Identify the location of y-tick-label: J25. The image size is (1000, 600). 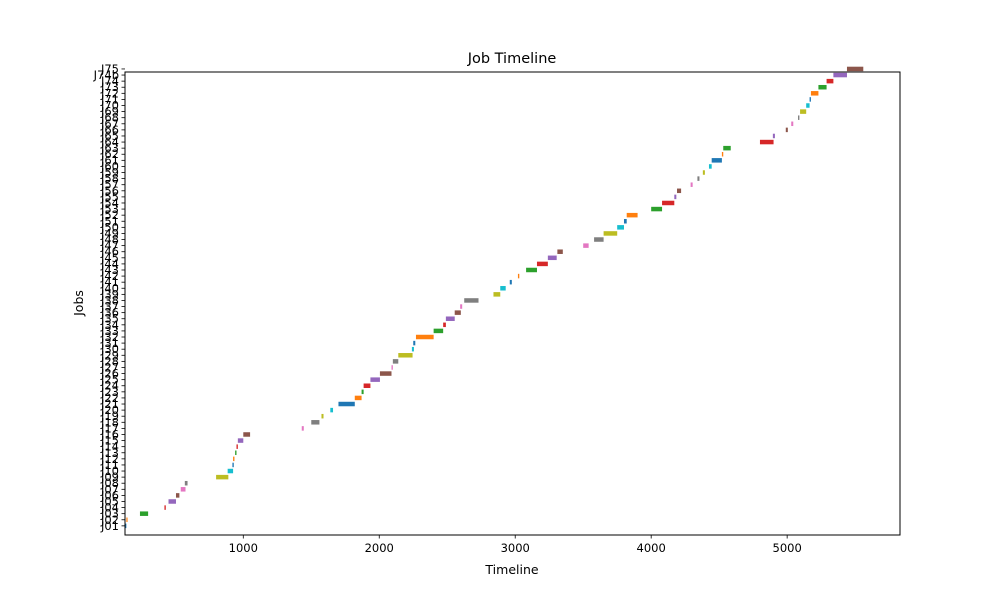
(109, 380).